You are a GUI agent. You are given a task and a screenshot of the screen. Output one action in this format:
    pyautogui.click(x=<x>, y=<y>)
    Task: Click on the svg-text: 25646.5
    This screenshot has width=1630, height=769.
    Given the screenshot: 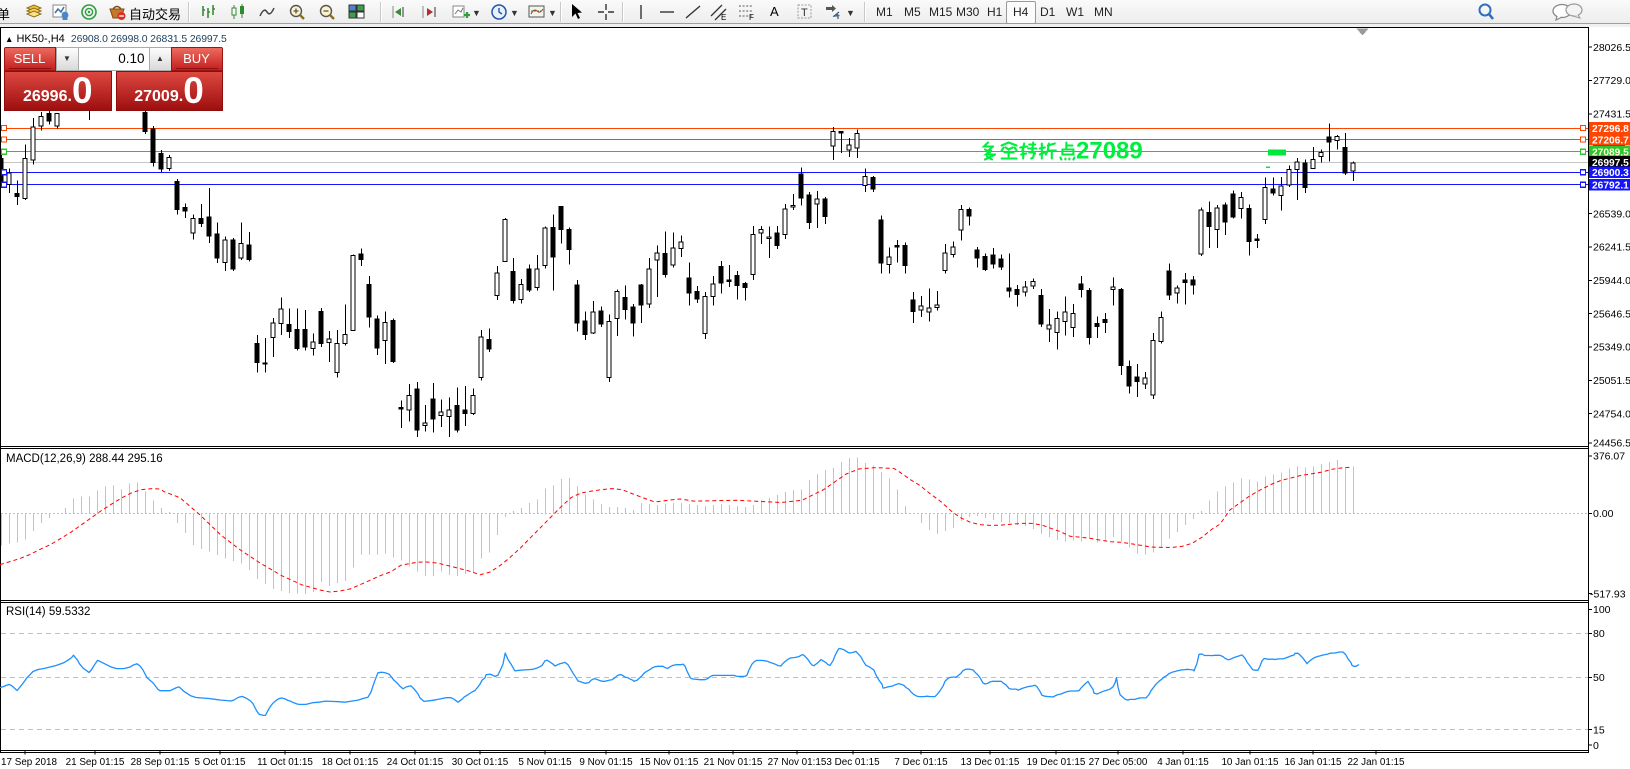 What is the action you would take?
    pyautogui.click(x=1611, y=314)
    